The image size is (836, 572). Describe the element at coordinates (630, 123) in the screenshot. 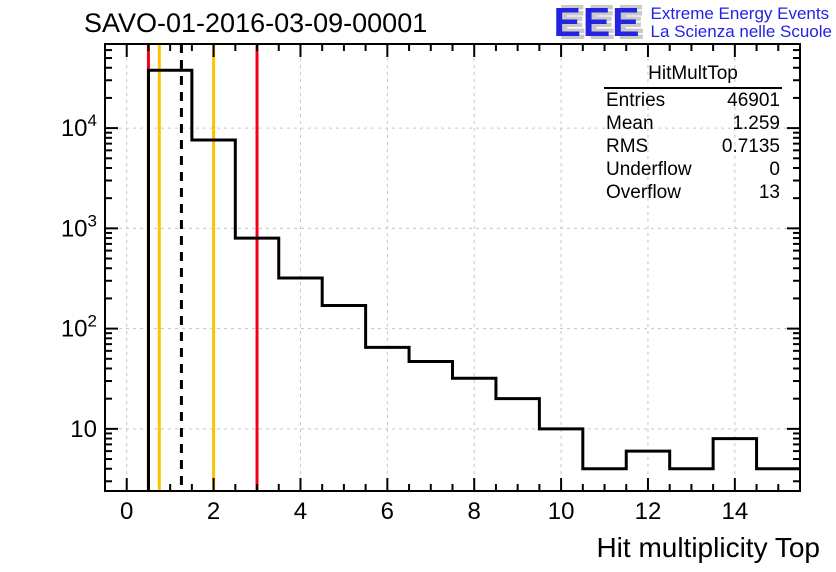

I see `stats-label: Mean` at that location.